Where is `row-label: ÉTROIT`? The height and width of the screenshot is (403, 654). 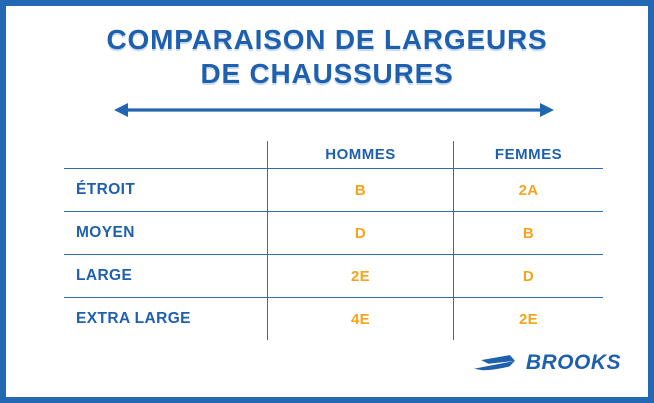 row-label: ÉTROIT is located at coordinates (106, 189).